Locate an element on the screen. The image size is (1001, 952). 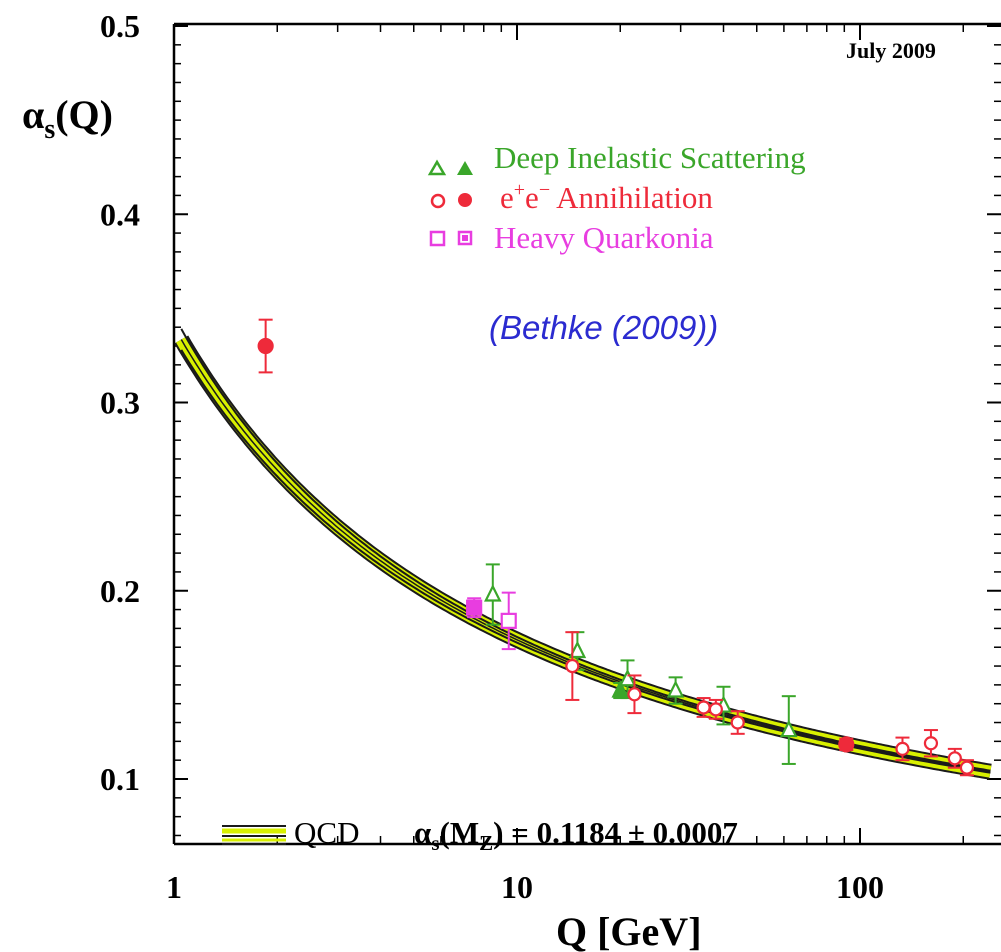
legend-label-dis: Deep Inelastic Scattering is located at coordinates (650, 157).